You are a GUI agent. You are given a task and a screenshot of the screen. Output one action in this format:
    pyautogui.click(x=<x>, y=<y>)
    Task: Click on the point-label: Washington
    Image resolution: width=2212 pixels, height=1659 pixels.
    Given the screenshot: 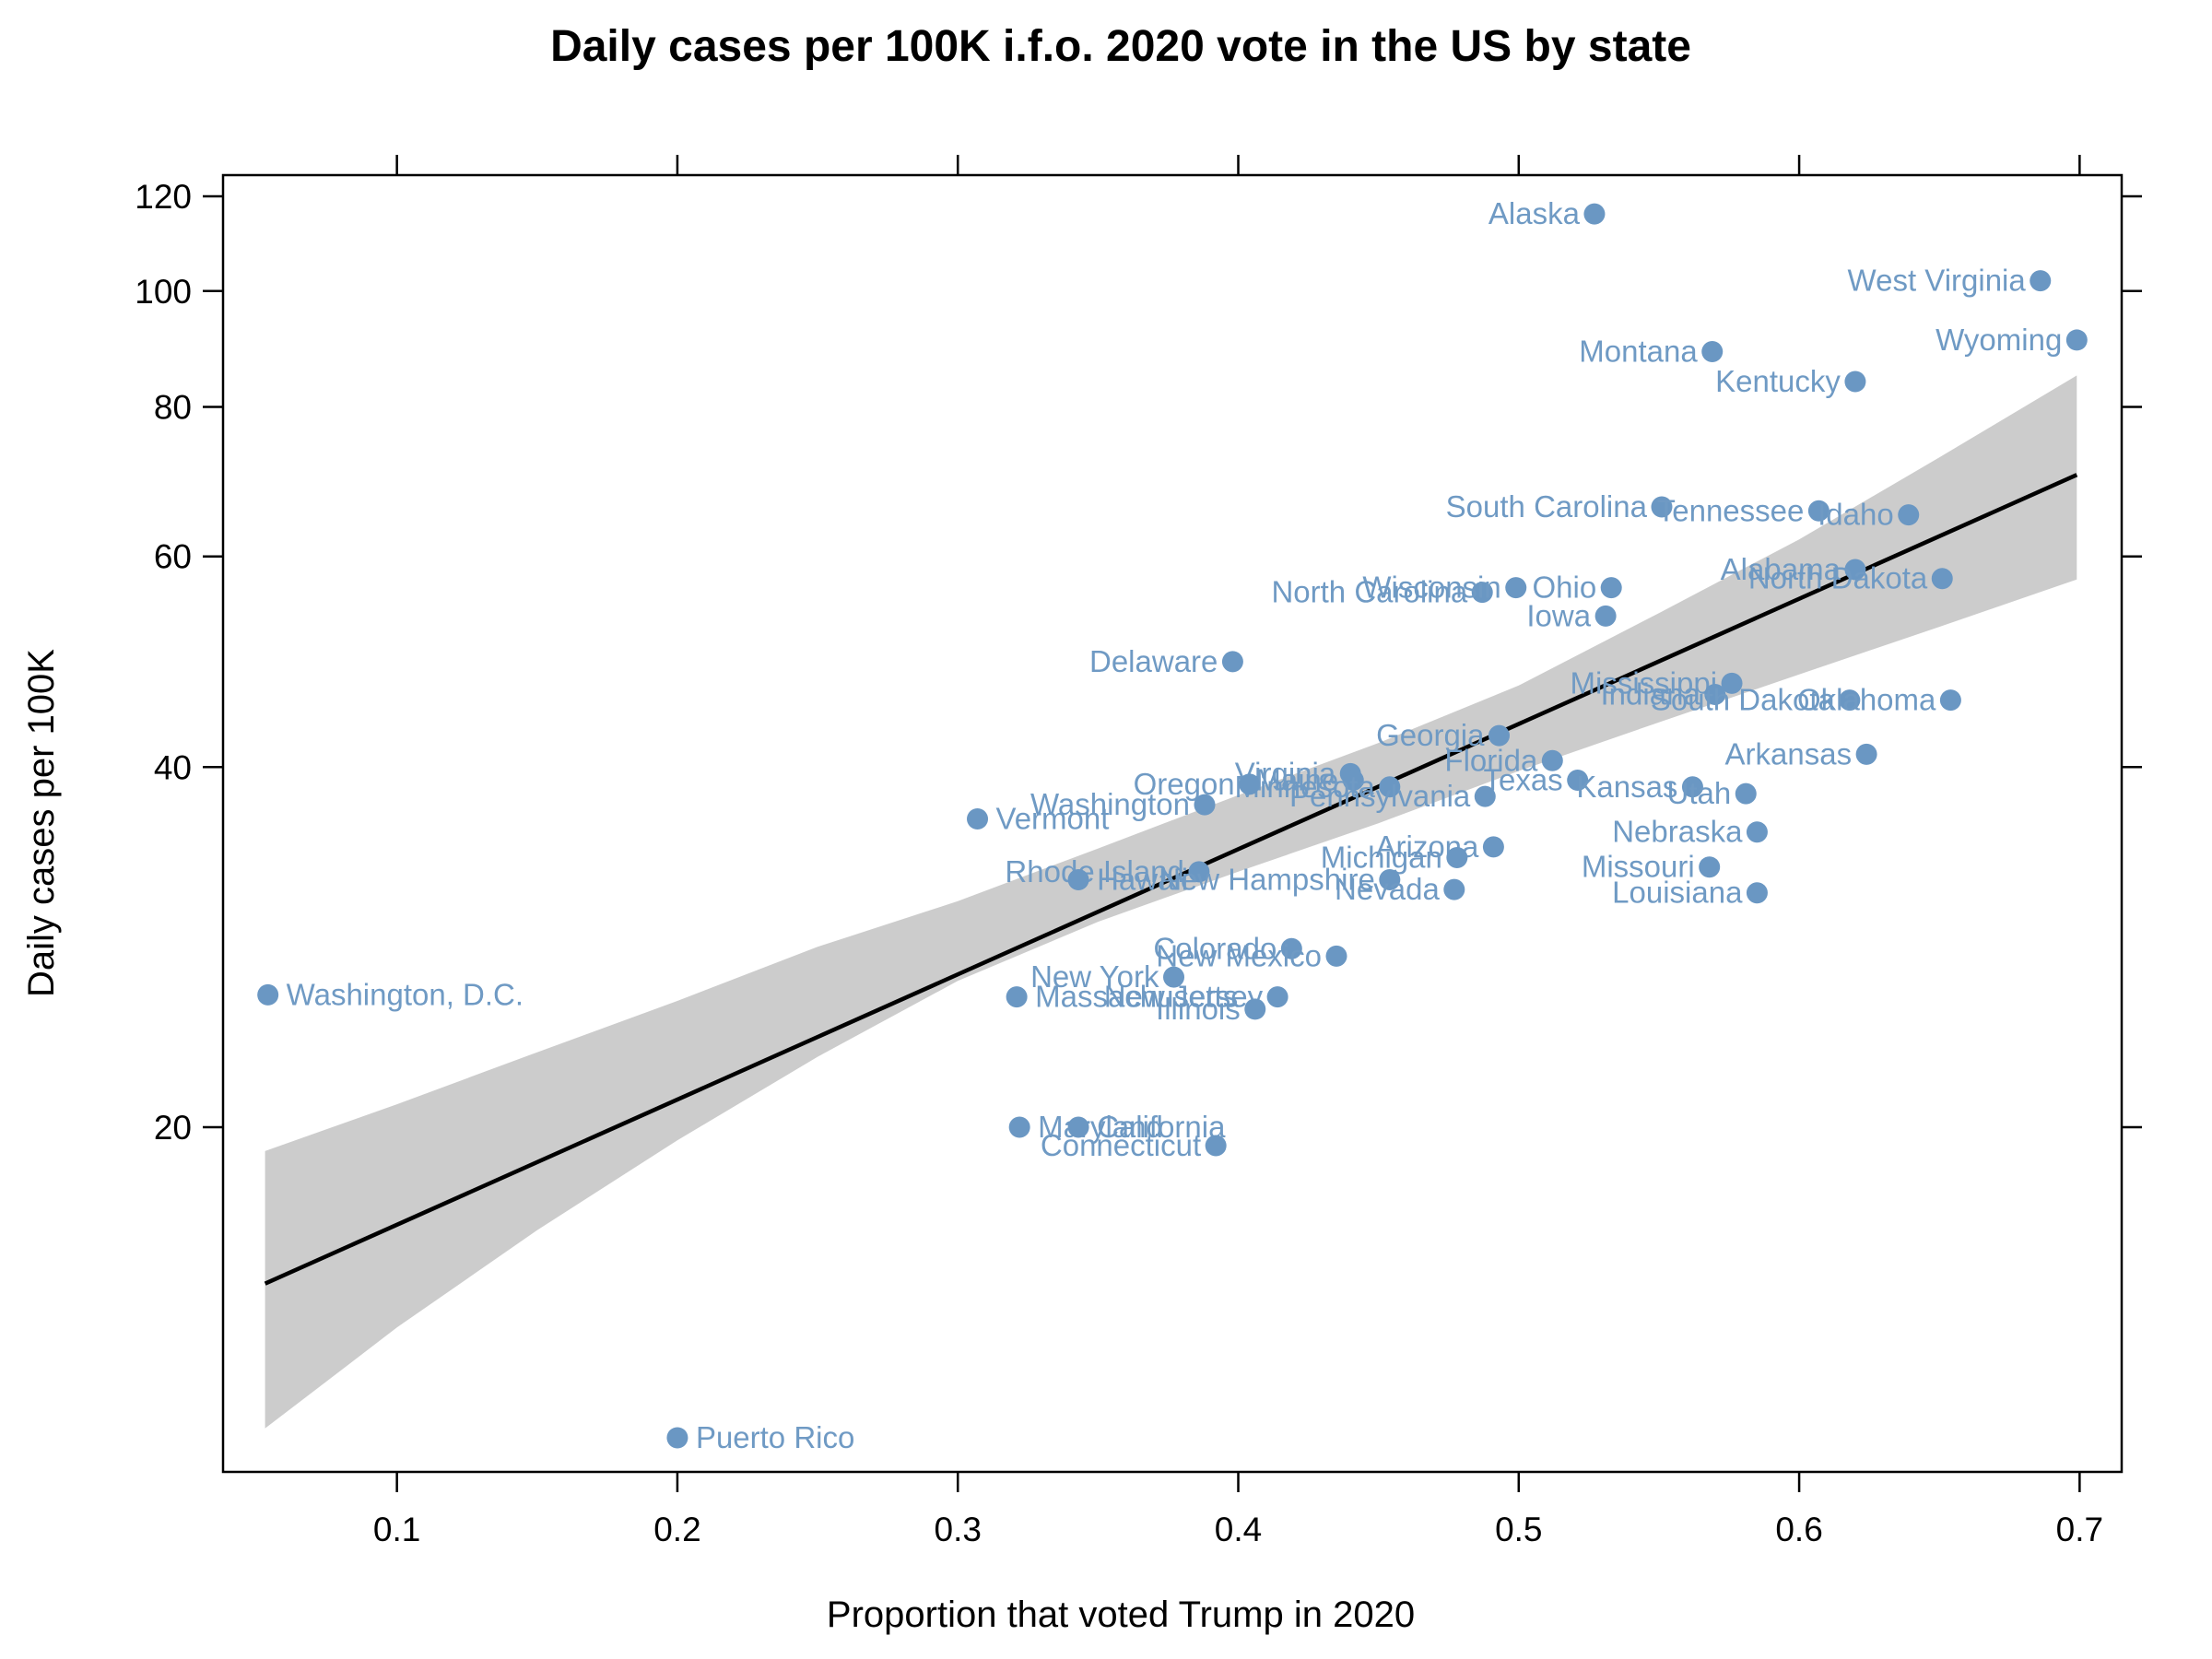 What is the action you would take?
    pyautogui.click(x=1110, y=804)
    